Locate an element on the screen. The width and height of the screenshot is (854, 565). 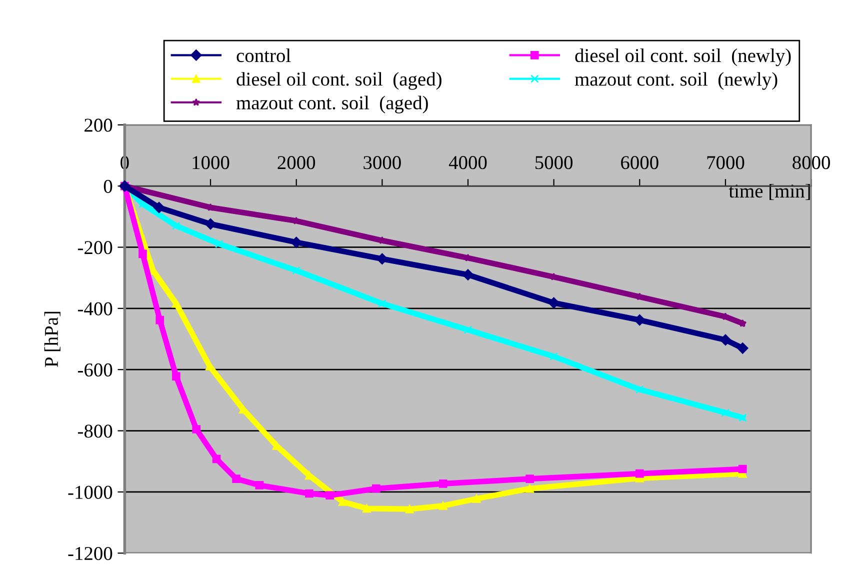
legend-label: mazout cont. soil (newly) is located at coordinates (676, 81).